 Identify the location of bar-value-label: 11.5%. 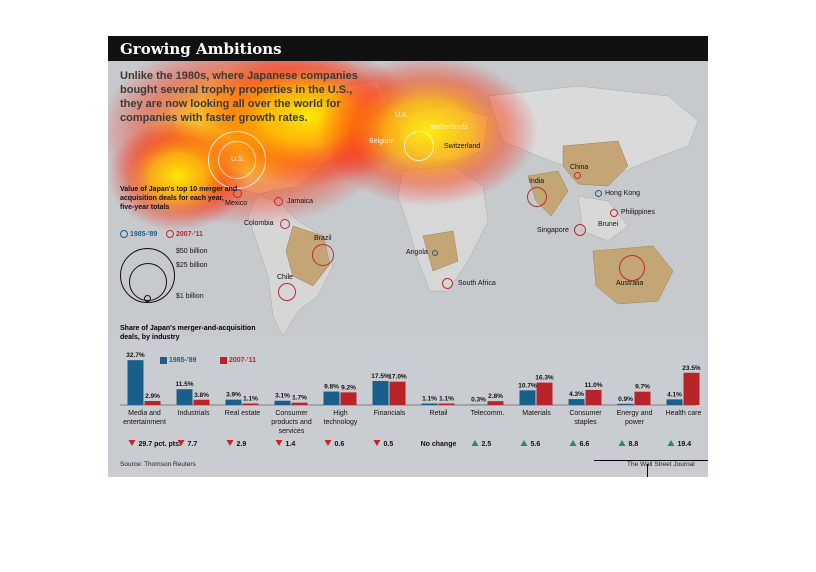
(184, 384).